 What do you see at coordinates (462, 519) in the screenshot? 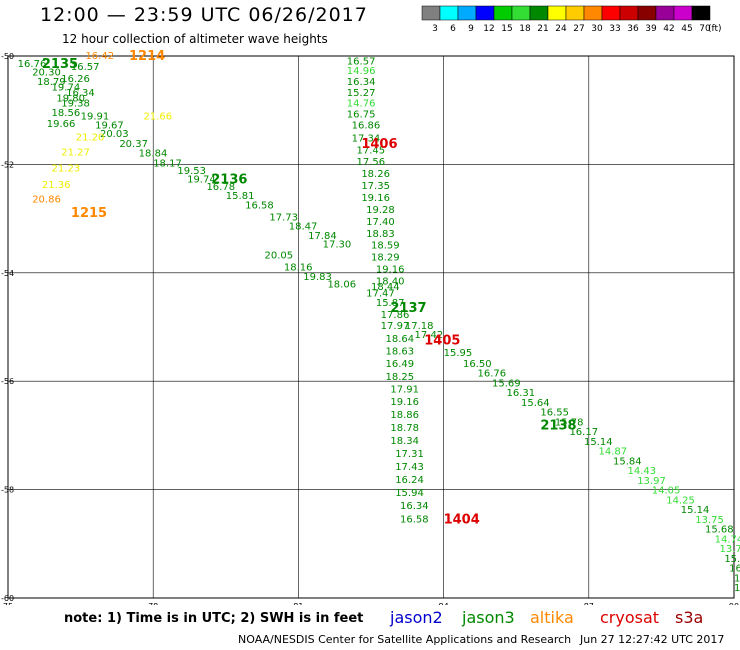
I see `pass-time-label: 1404` at bounding box center [462, 519].